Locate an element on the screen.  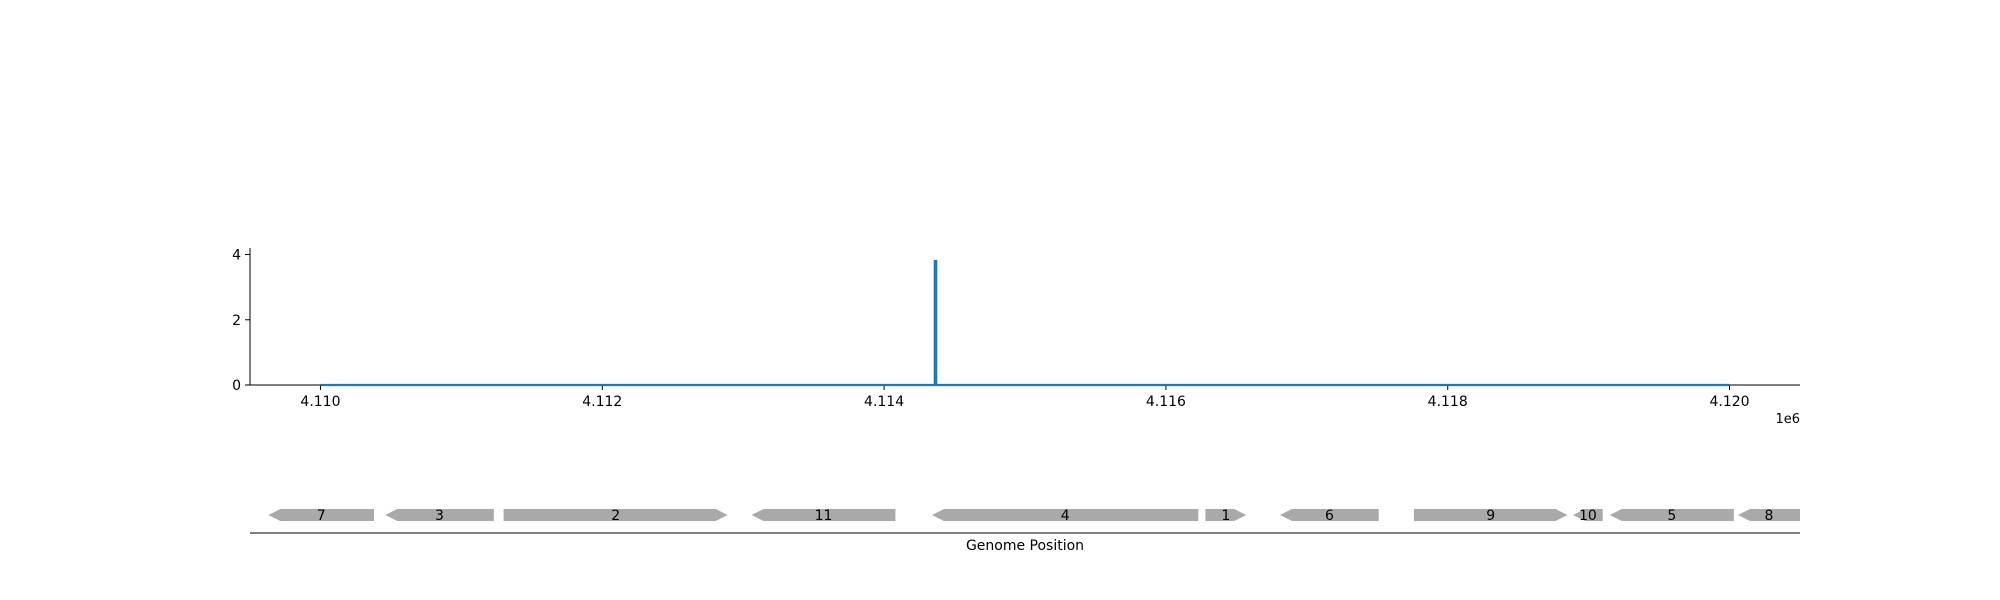
gene-label: 11 is located at coordinates (824, 516).